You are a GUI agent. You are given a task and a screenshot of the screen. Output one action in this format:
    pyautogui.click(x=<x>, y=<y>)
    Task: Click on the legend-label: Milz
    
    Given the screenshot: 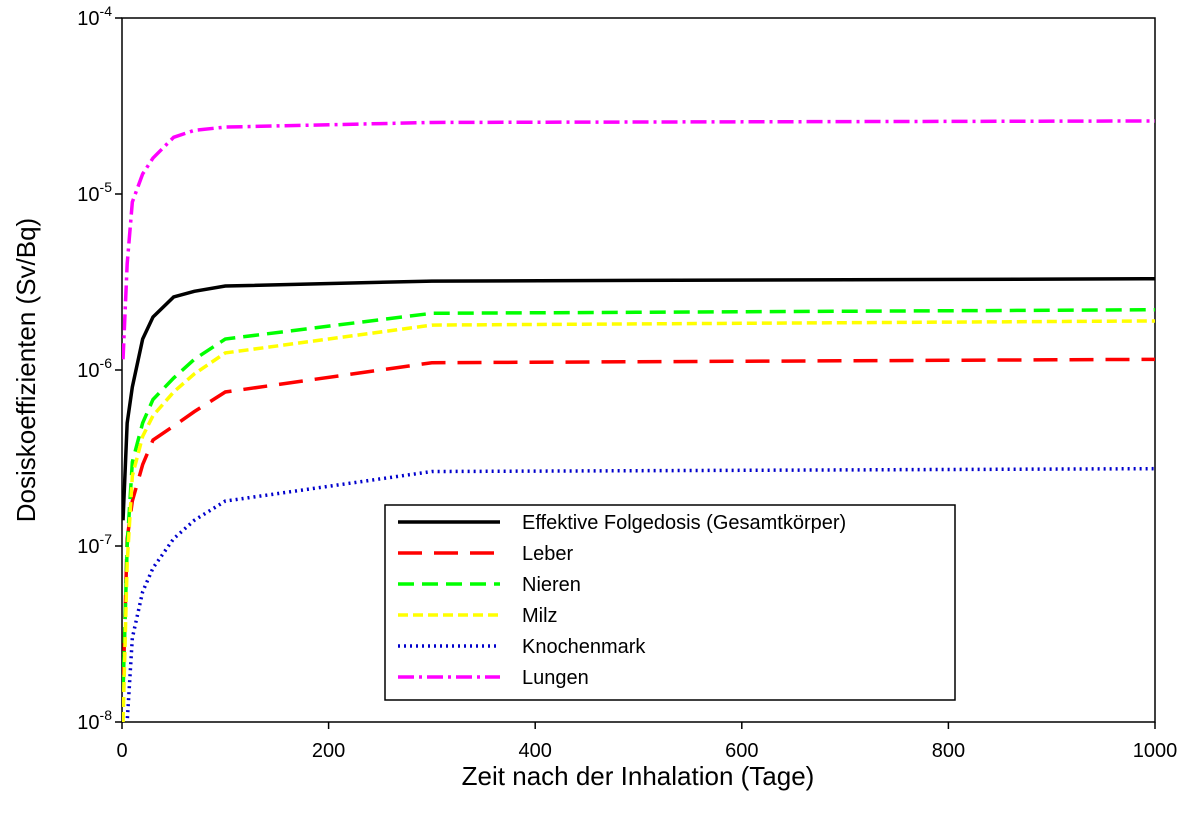 What is the action you would take?
    pyautogui.click(x=540, y=616)
    